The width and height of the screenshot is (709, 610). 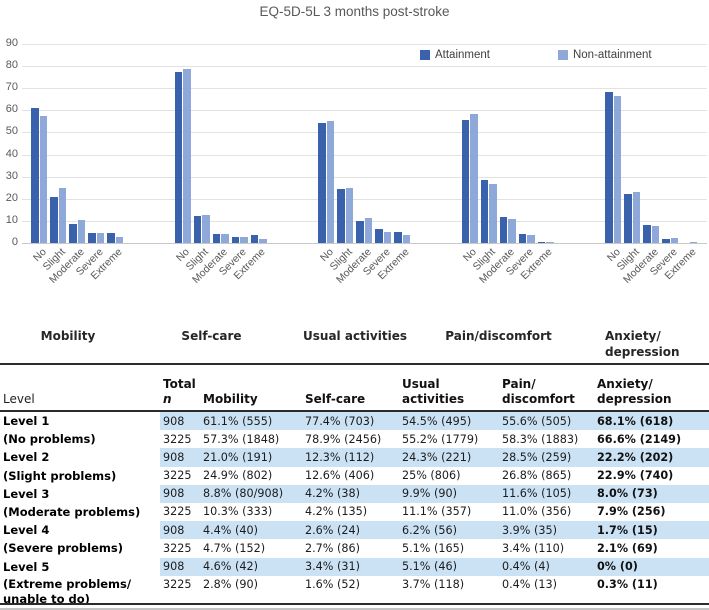 What do you see at coordinates (335, 398) in the screenshot?
I see `header-line2: Self-care` at bounding box center [335, 398].